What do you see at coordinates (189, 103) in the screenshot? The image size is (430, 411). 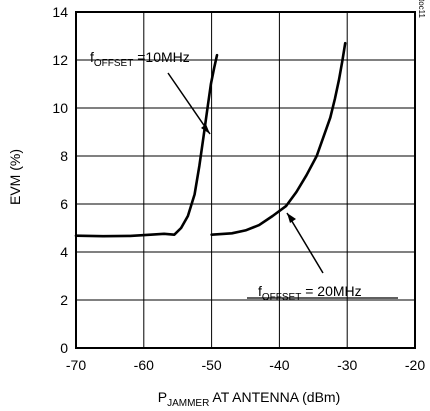 I see `annotation-10mhz-leader` at bounding box center [189, 103].